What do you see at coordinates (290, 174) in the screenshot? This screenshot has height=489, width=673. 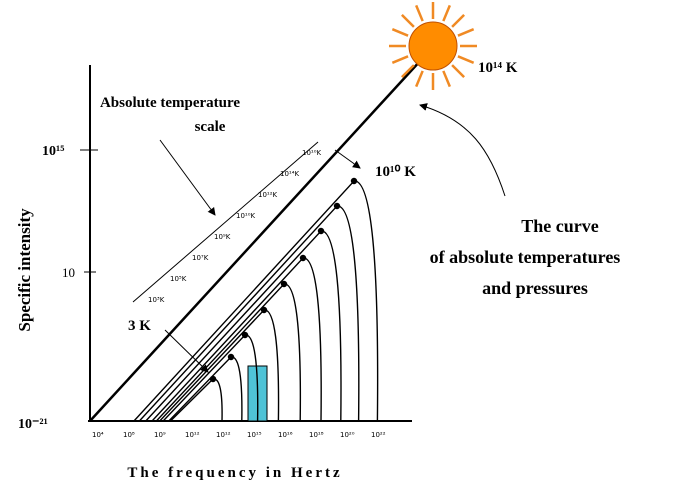 I see `curve-label: 10¹⁴K` at bounding box center [290, 174].